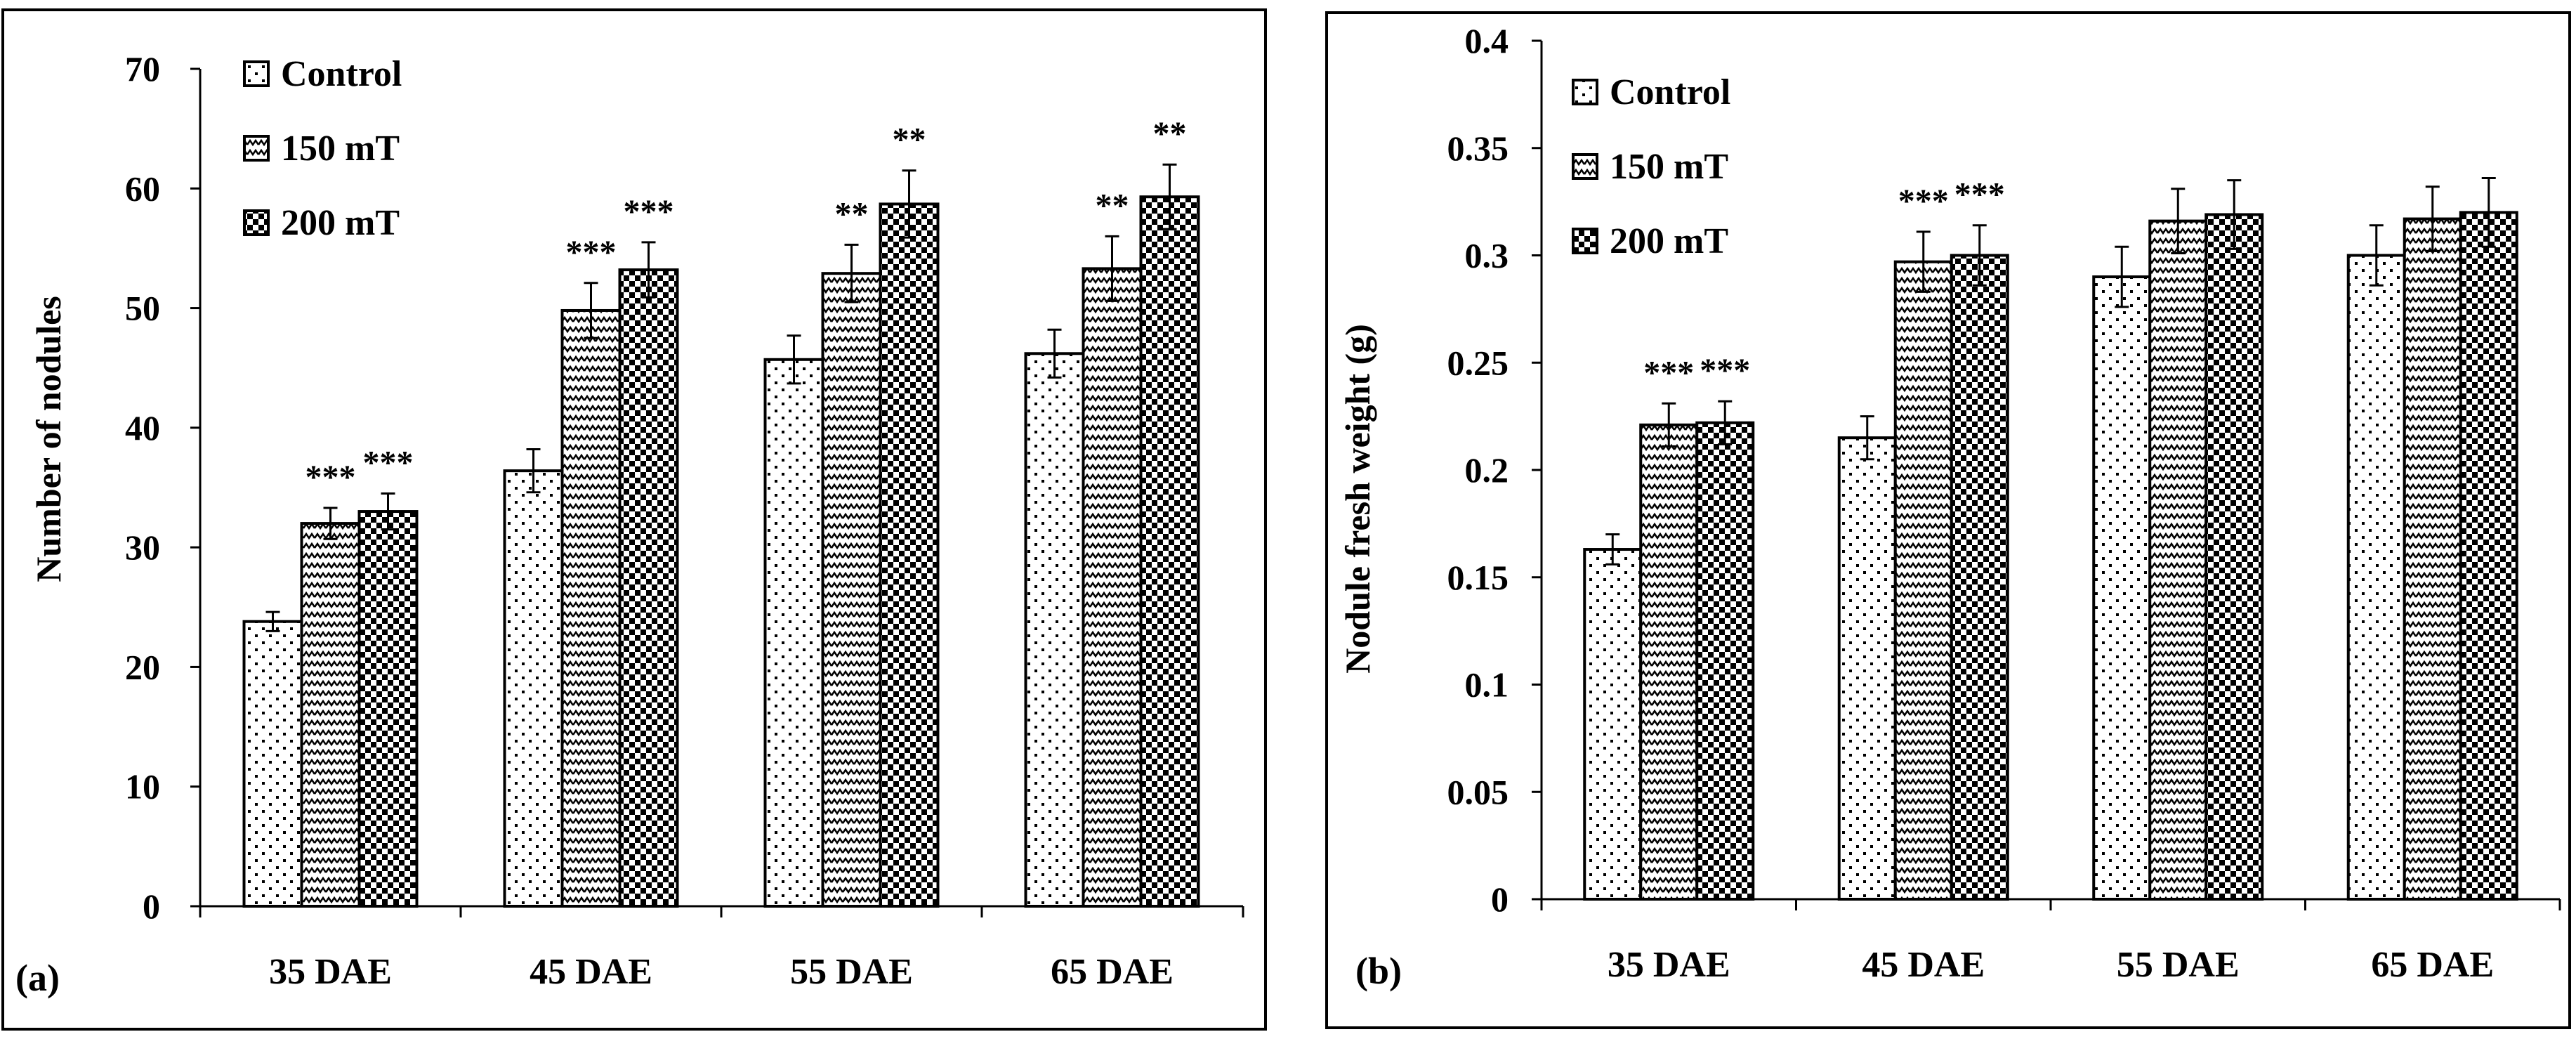  I want to click on panel-b-y-tick-label: 0.05, so click(1478, 791).